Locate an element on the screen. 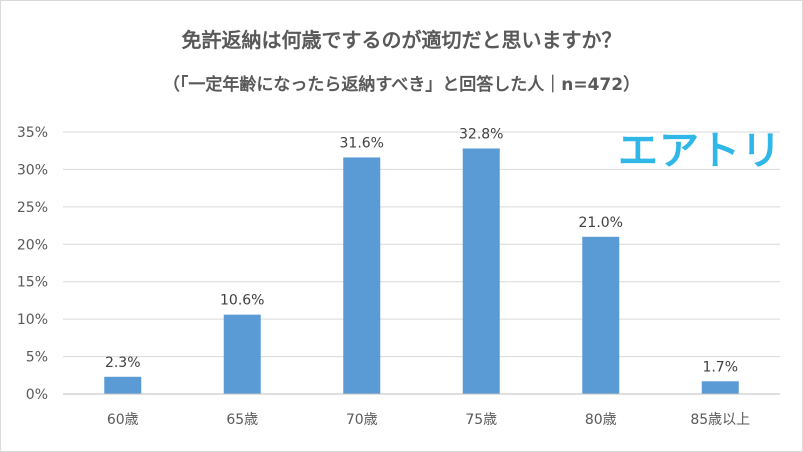 The image size is (803, 452). x-tick-label: 80歳 is located at coordinates (601, 420).